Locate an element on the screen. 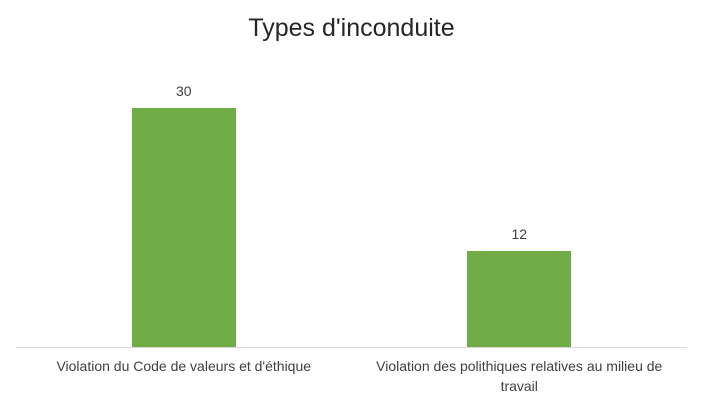  data-label: 30 is located at coordinates (183, 91).